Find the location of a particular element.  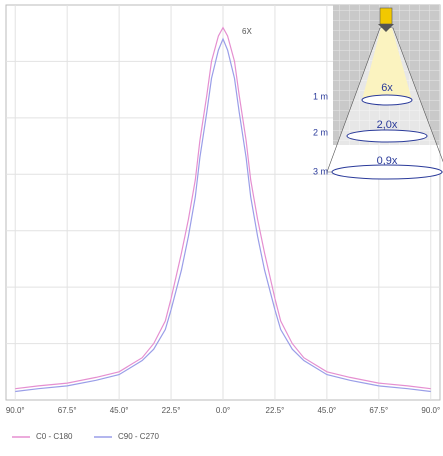

legend: C0 - C180 C90 - C270 is located at coordinates (85, 436).